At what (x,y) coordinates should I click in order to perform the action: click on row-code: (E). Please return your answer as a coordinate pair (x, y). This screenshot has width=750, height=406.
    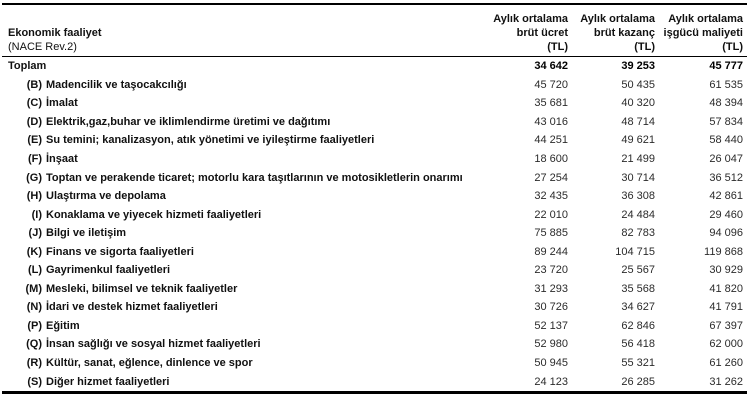
    Looking at the image, I should click on (34, 140).